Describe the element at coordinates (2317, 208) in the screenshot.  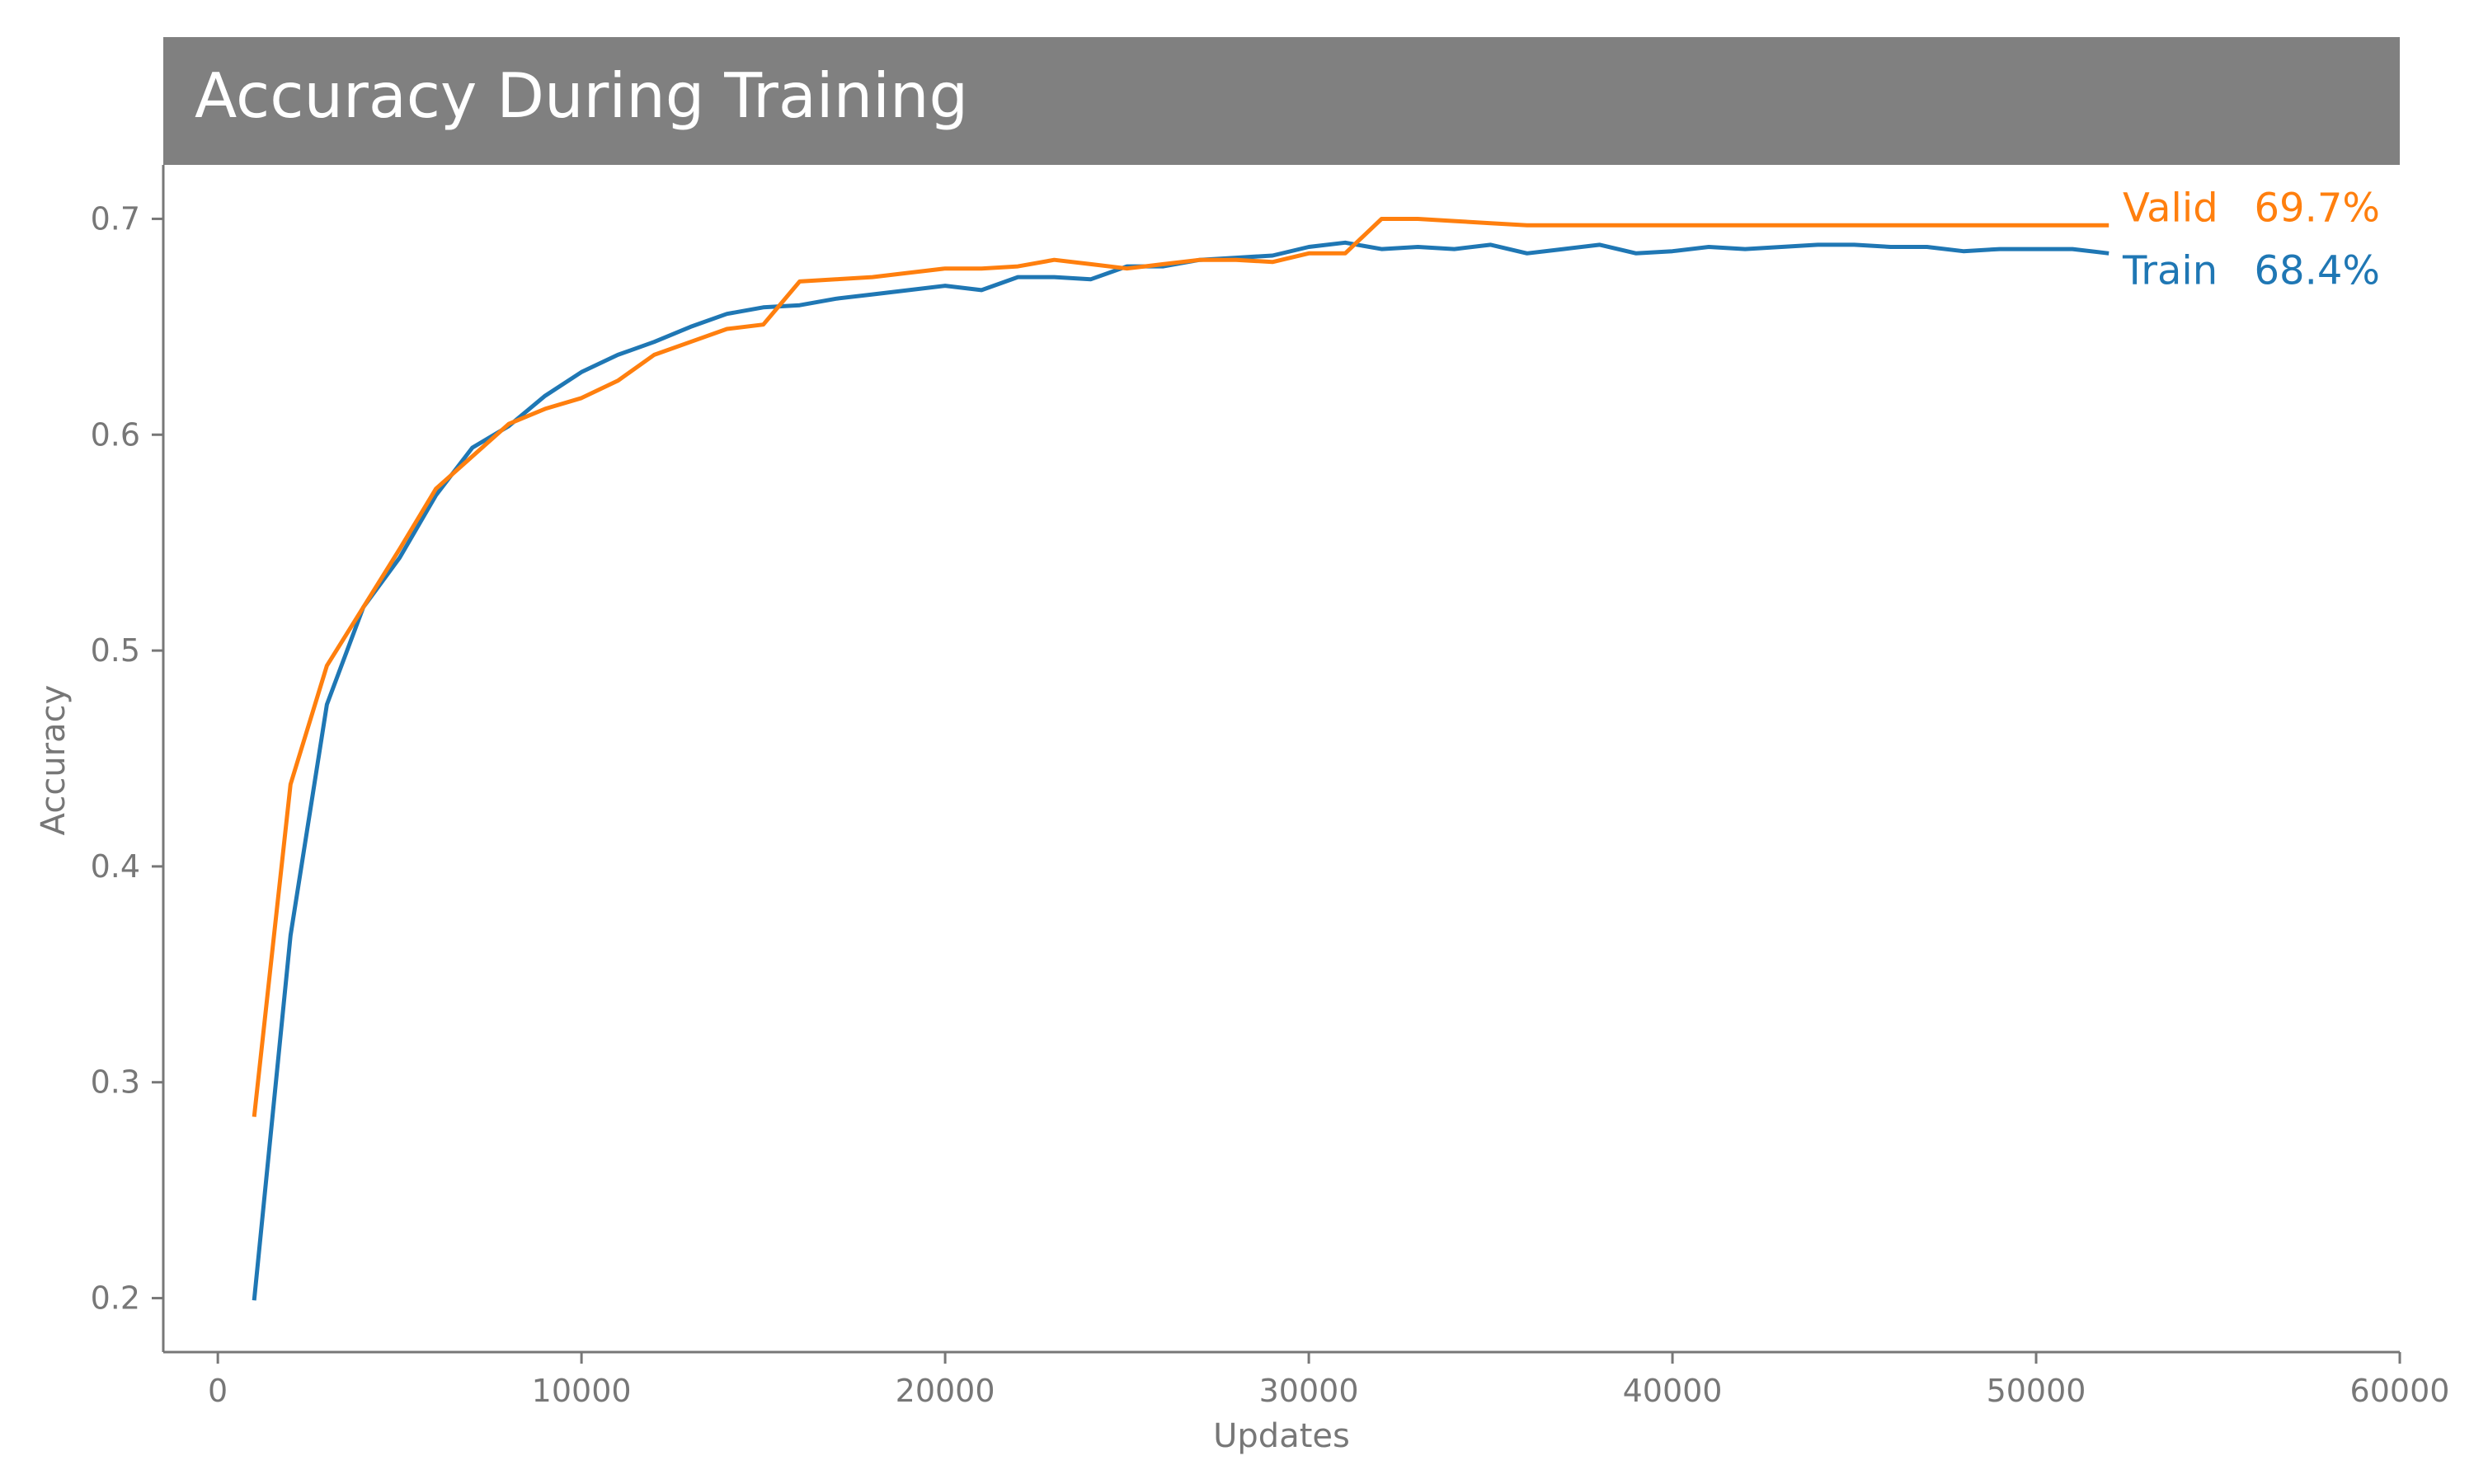
I see `series-end-value-valid: 69.7%` at that location.